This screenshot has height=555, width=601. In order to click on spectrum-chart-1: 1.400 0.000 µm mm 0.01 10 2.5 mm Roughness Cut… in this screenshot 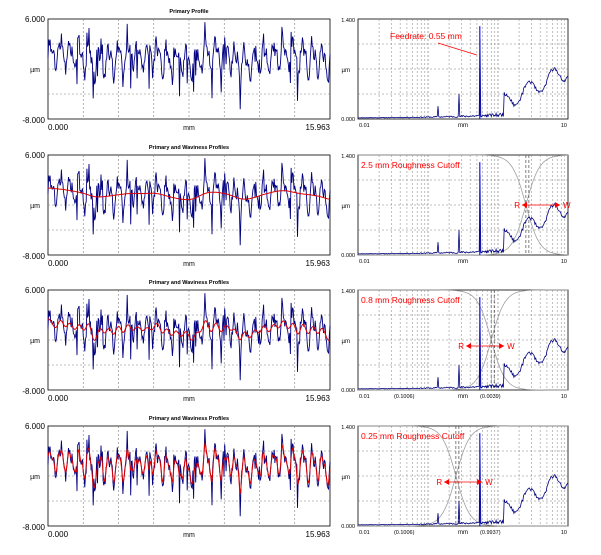, I will do `click(456, 209)`.